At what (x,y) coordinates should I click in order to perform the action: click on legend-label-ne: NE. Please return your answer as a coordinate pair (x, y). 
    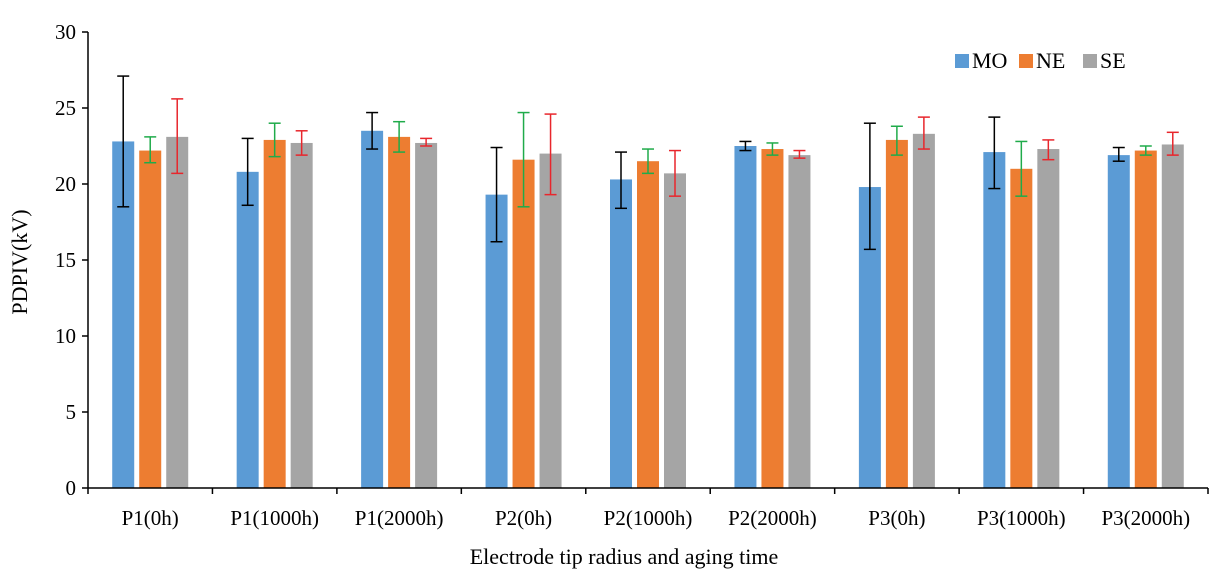
    Looking at the image, I should click on (1050, 60).